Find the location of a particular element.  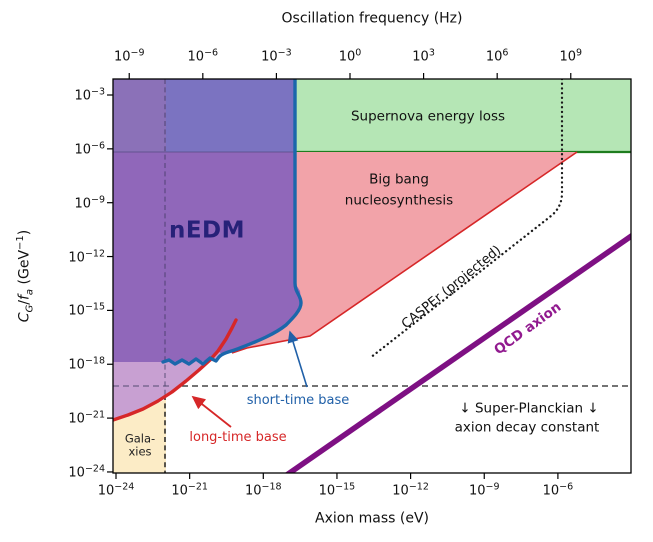

bottom-axis-title: Axion mass (eV) is located at coordinates (372, 518).